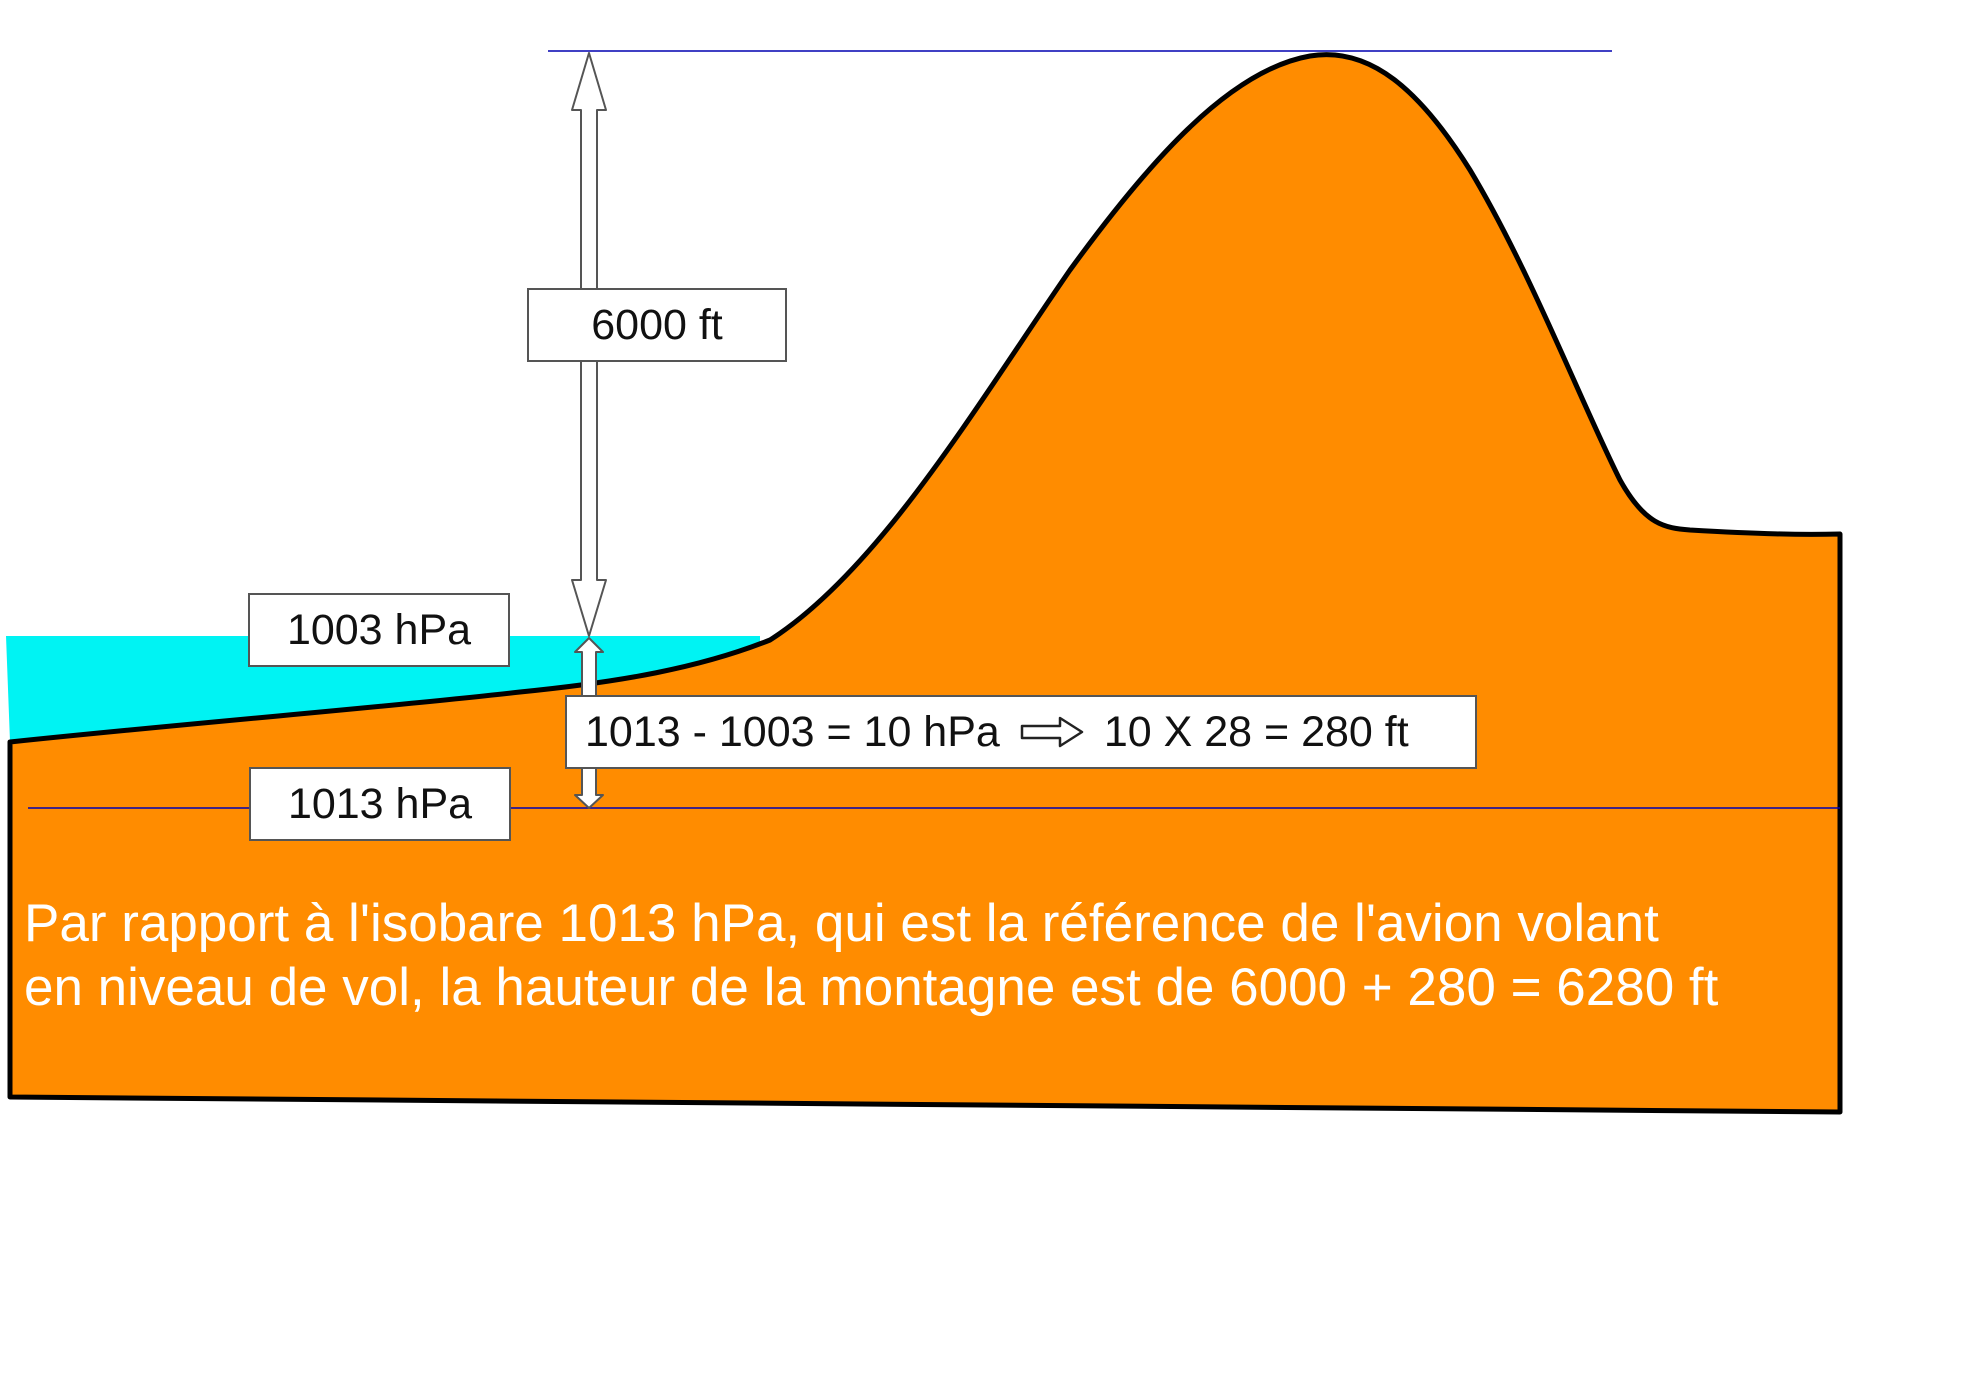 The width and height of the screenshot is (1964, 1389). I want to click on isobar-1013-label: 1013 hPa, so click(380, 804).